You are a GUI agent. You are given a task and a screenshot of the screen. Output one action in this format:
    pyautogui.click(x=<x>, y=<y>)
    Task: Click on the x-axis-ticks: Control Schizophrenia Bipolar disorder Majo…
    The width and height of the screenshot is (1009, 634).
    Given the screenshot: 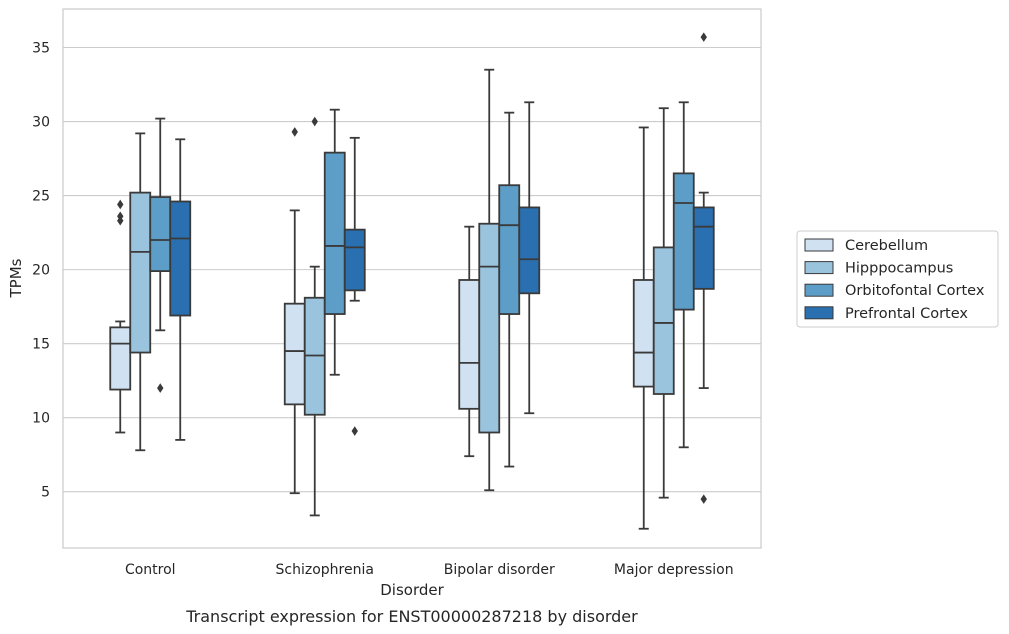 What is the action you would take?
    pyautogui.click(x=429, y=570)
    